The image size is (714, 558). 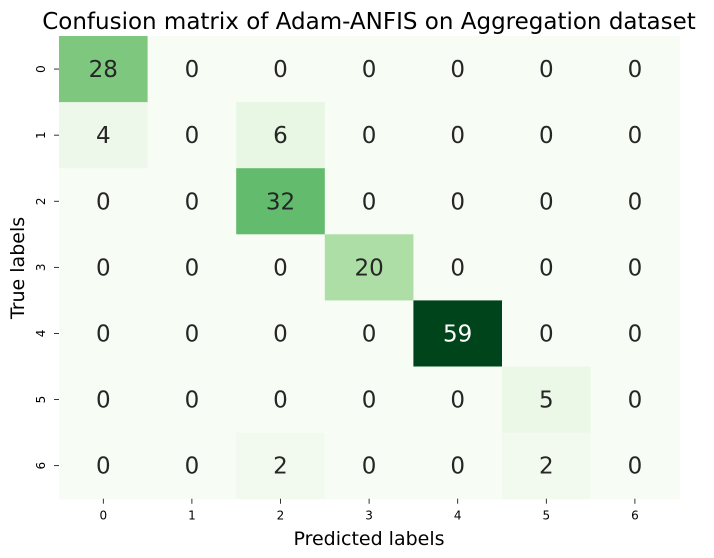 I want to click on heatmap-cell-r4-c2, so click(x=281, y=334).